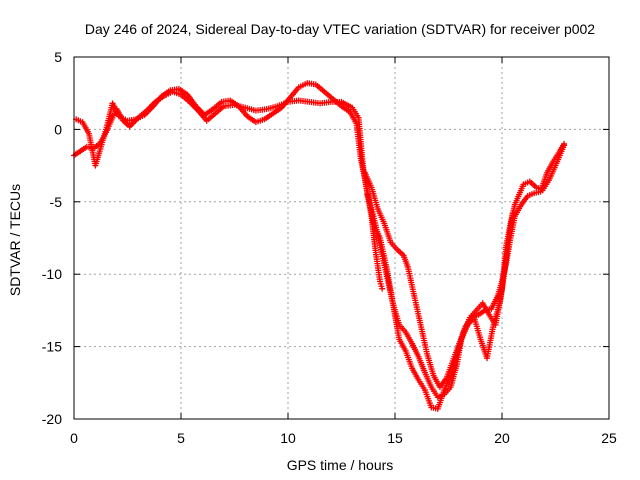 The width and height of the screenshot is (640, 480). What do you see at coordinates (58, 129) in the screenshot?
I see `y-tick-label: 0` at bounding box center [58, 129].